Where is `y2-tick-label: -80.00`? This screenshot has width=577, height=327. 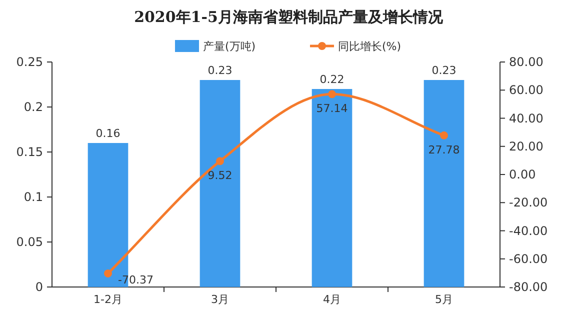 y2-tick-label: -80.00 is located at coordinates (528, 287).